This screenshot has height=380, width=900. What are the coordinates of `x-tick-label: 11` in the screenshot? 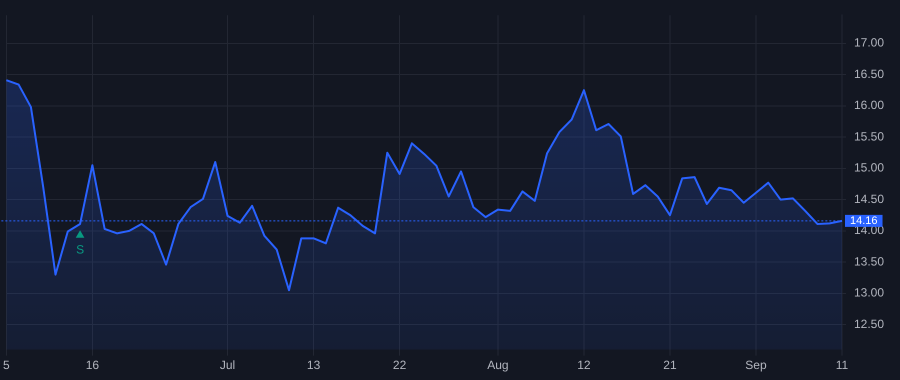 It's located at (842, 365).